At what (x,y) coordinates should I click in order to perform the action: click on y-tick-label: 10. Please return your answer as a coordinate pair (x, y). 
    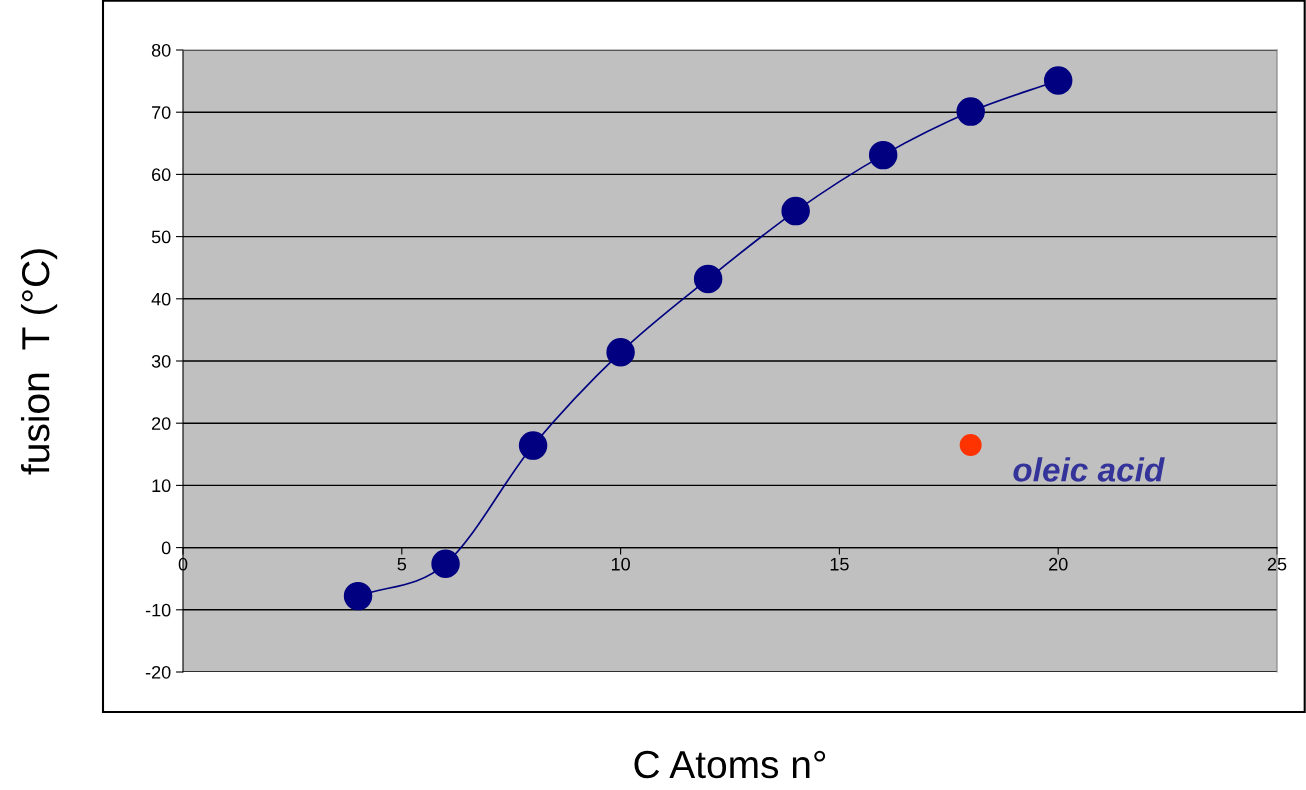
    Looking at the image, I should click on (161, 486).